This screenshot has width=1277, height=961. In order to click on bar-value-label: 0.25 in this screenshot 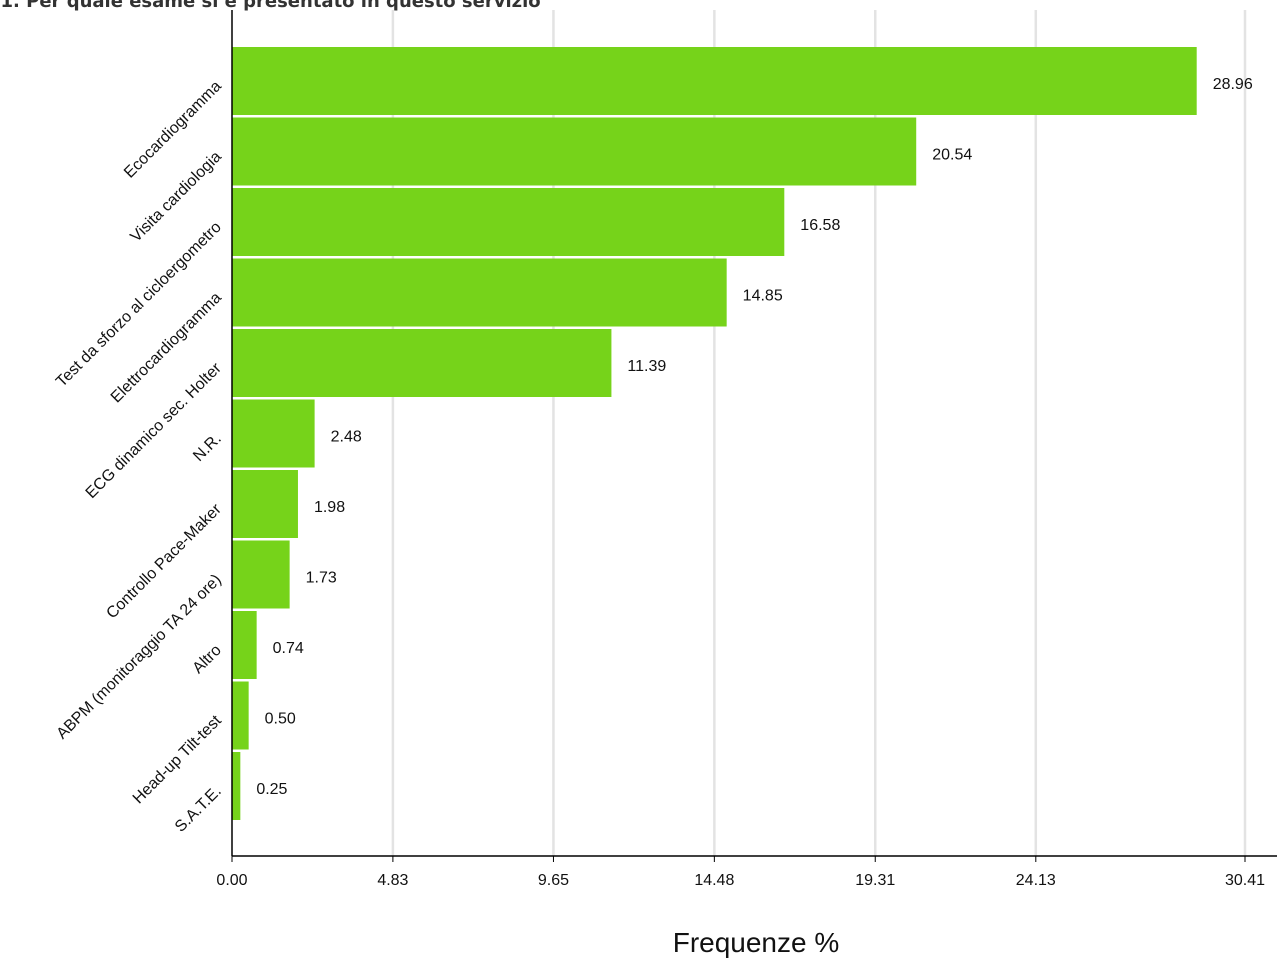, I will do `click(271, 789)`.